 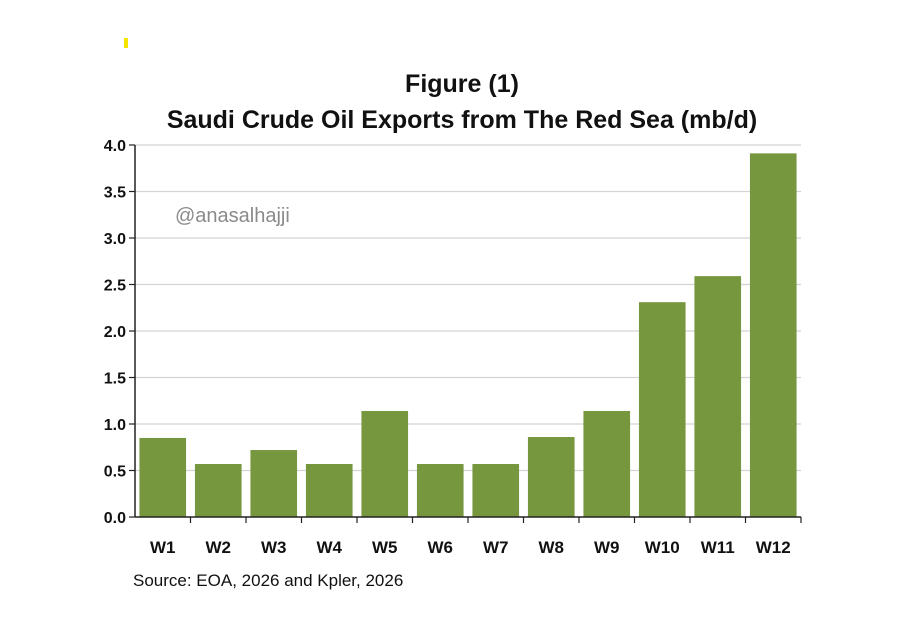 I want to click on bar-w5, so click(x=385, y=463).